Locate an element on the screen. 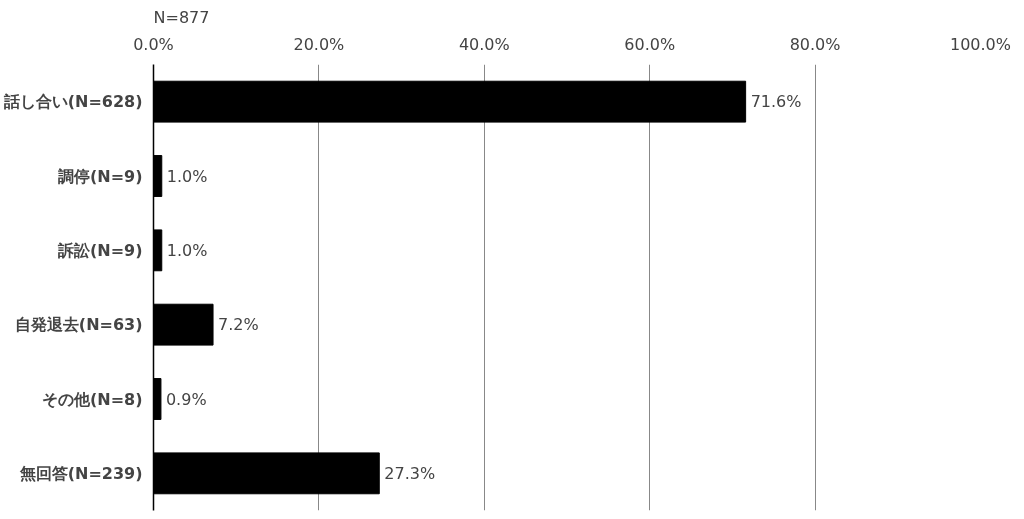 The height and width of the screenshot is (519, 1024). data-label: 27.3% is located at coordinates (410, 473).